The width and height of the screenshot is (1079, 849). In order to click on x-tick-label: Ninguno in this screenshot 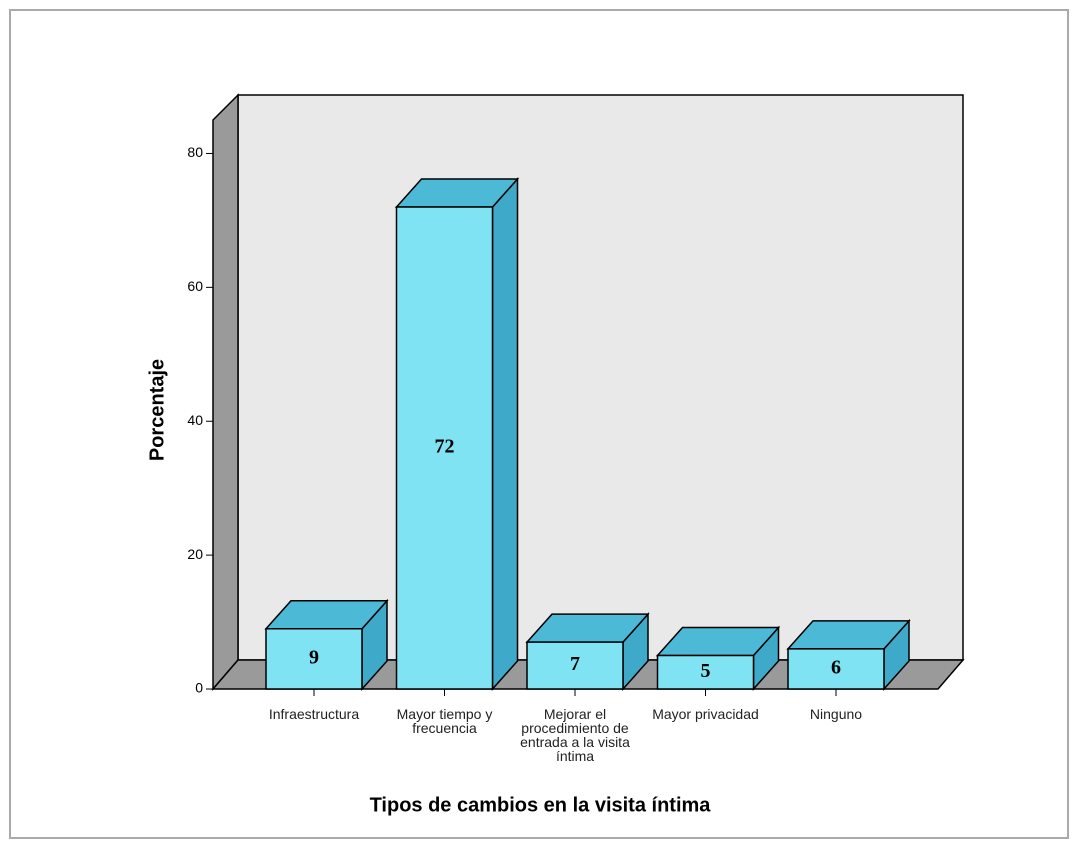, I will do `click(836, 714)`.